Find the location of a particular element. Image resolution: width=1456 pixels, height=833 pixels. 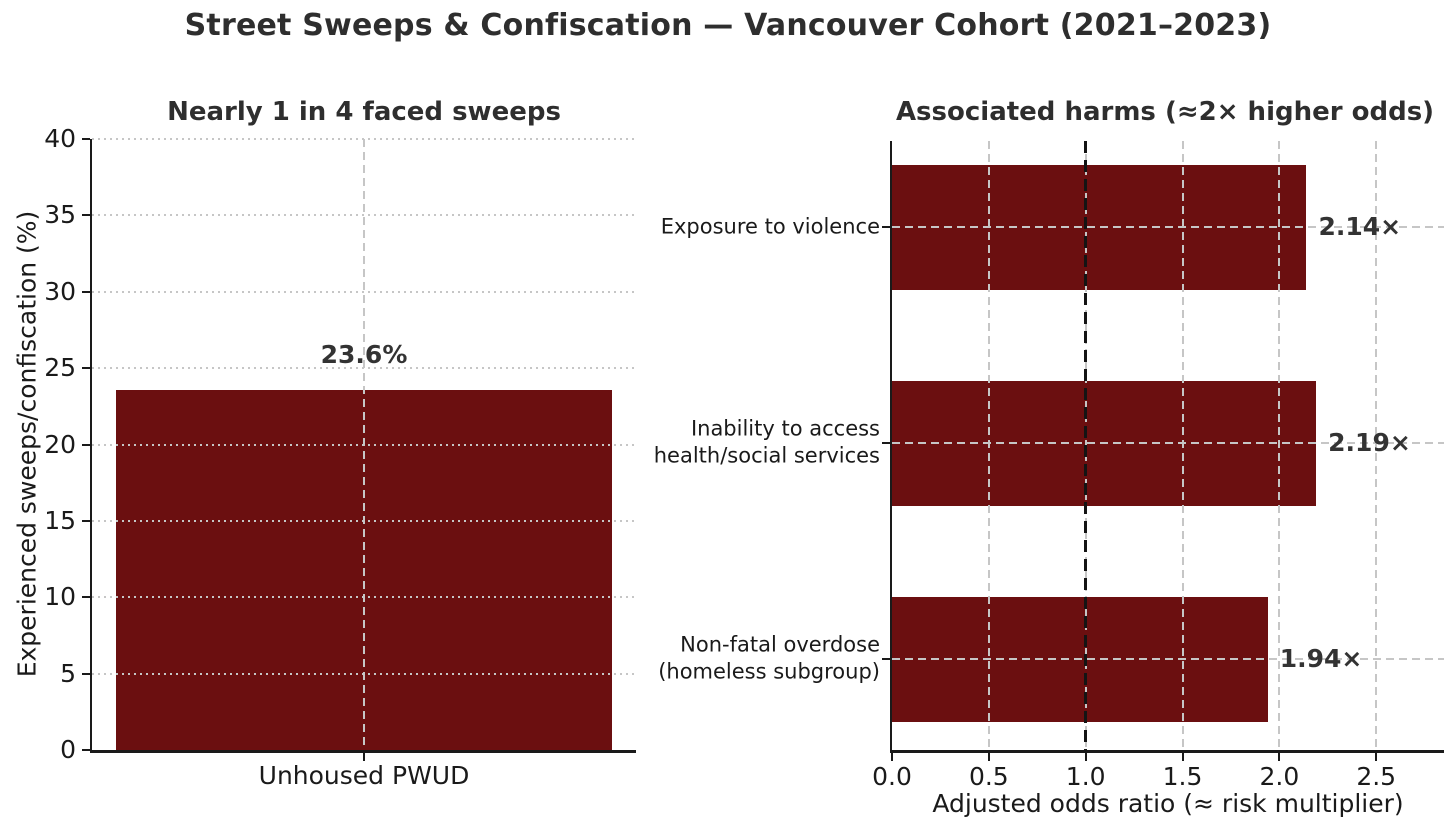

right-x-axis-label: Adjusted odds ratio (≈ risk multiplier) is located at coordinates (1168, 803).